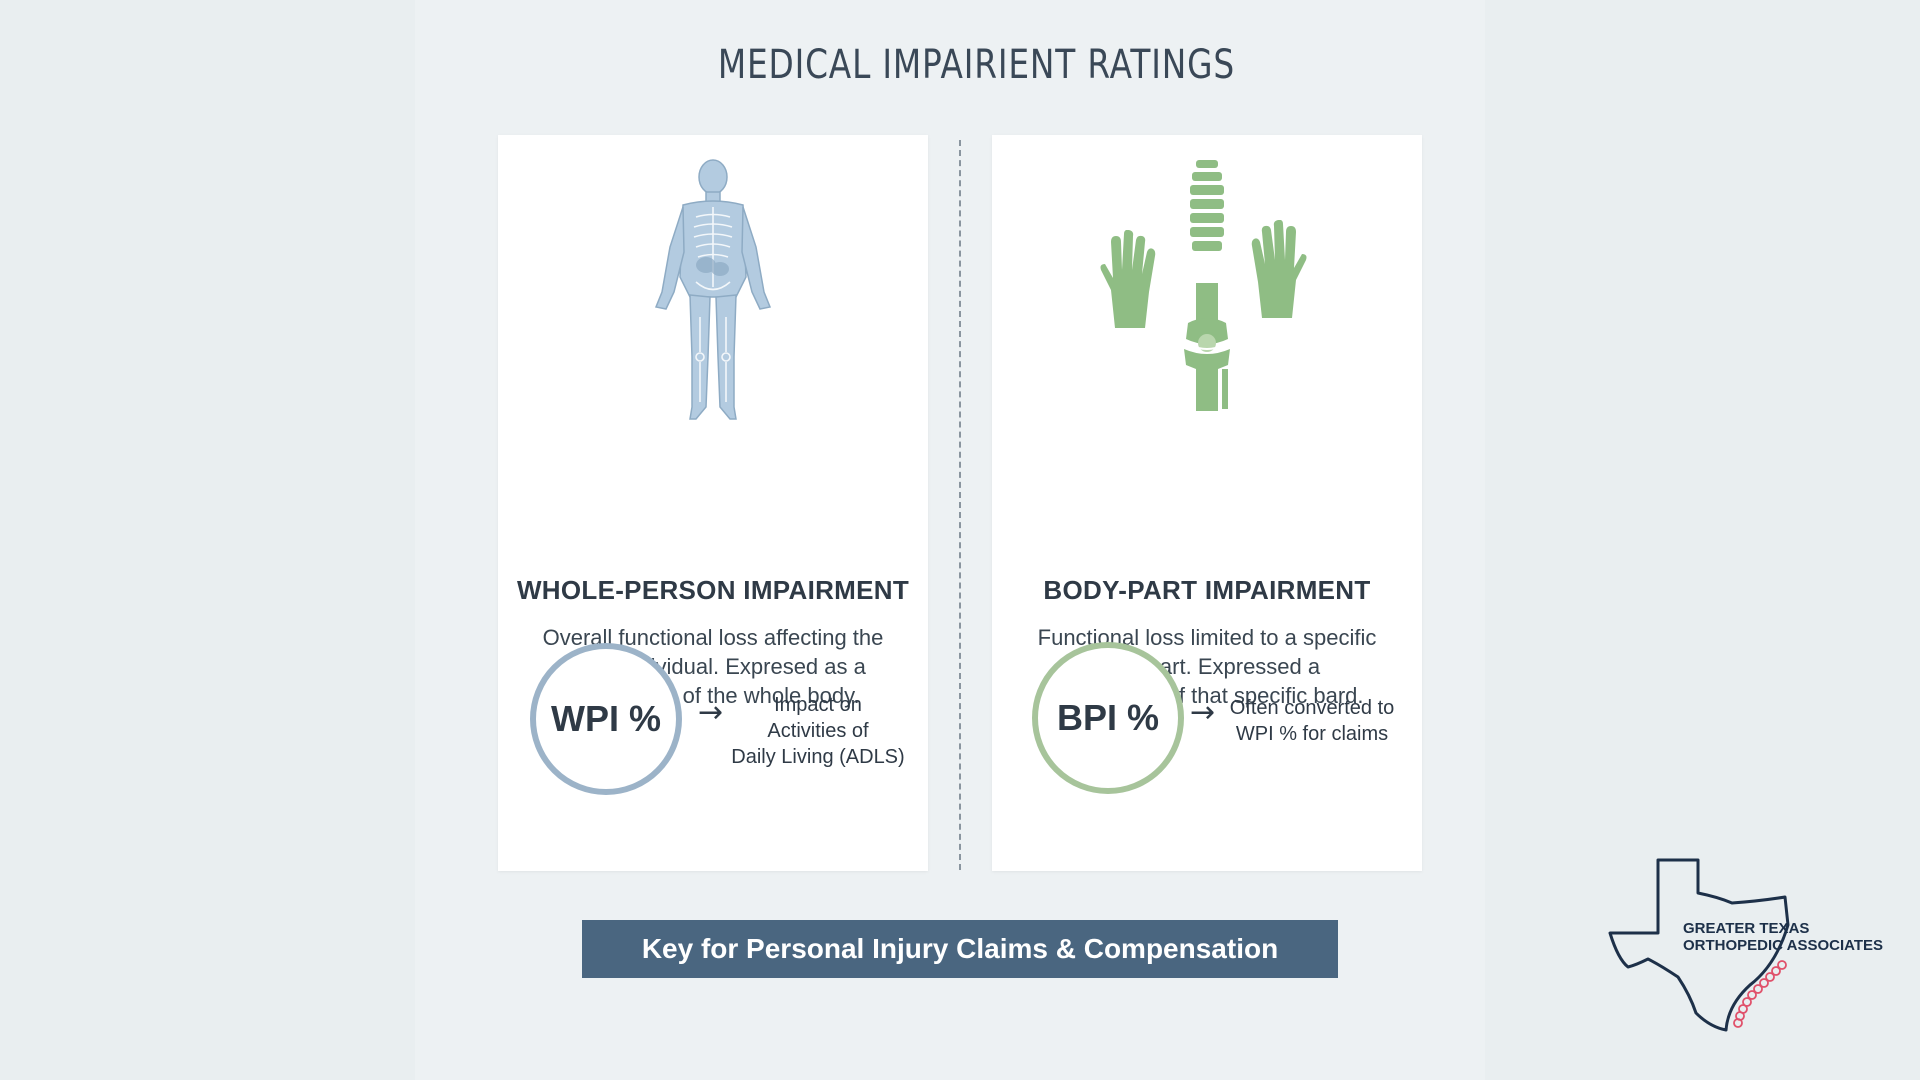  Describe the element at coordinates (1207, 347) in the screenshot. I see `knee-joint-icon` at that location.